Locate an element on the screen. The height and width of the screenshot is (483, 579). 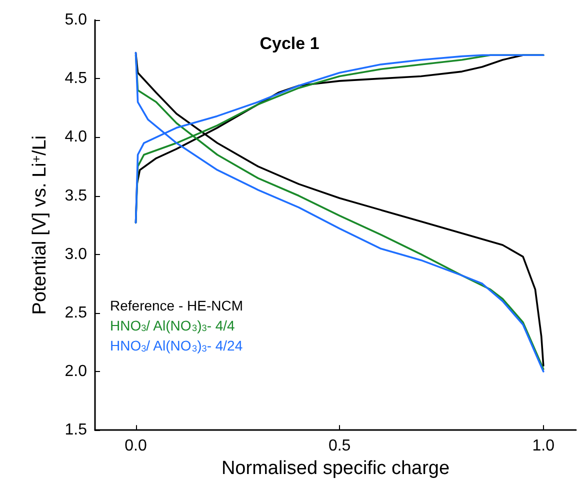
y-tick-label: 2.0 is located at coordinates (76, 371).